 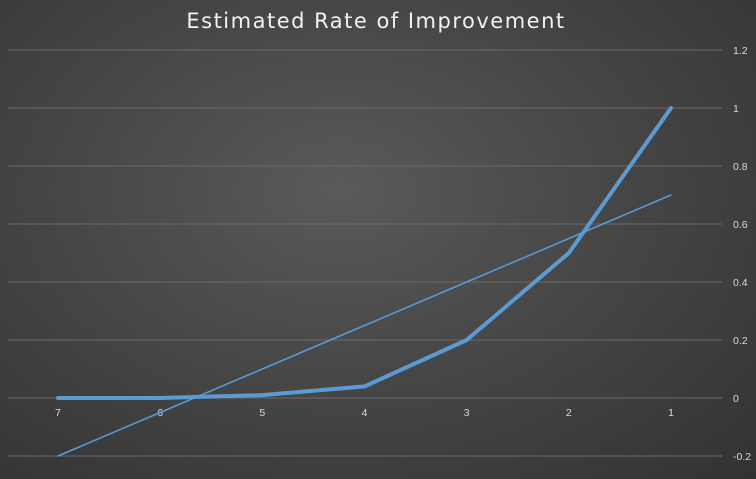 What do you see at coordinates (742, 254) in the screenshot?
I see `y-axis-tick-labels: -0.2 0 0.2 0.4 0.6 0.8 1 1.2` at bounding box center [742, 254].